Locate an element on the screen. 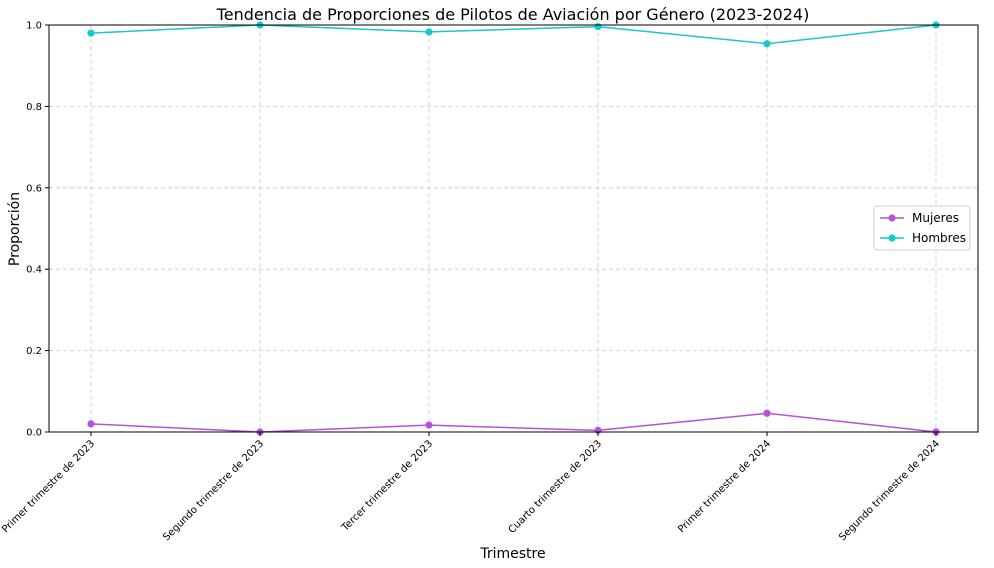 This screenshot has width=994, height=568. x-tick-label: Segundo trimestre de 2023 is located at coordinates (213, 490).